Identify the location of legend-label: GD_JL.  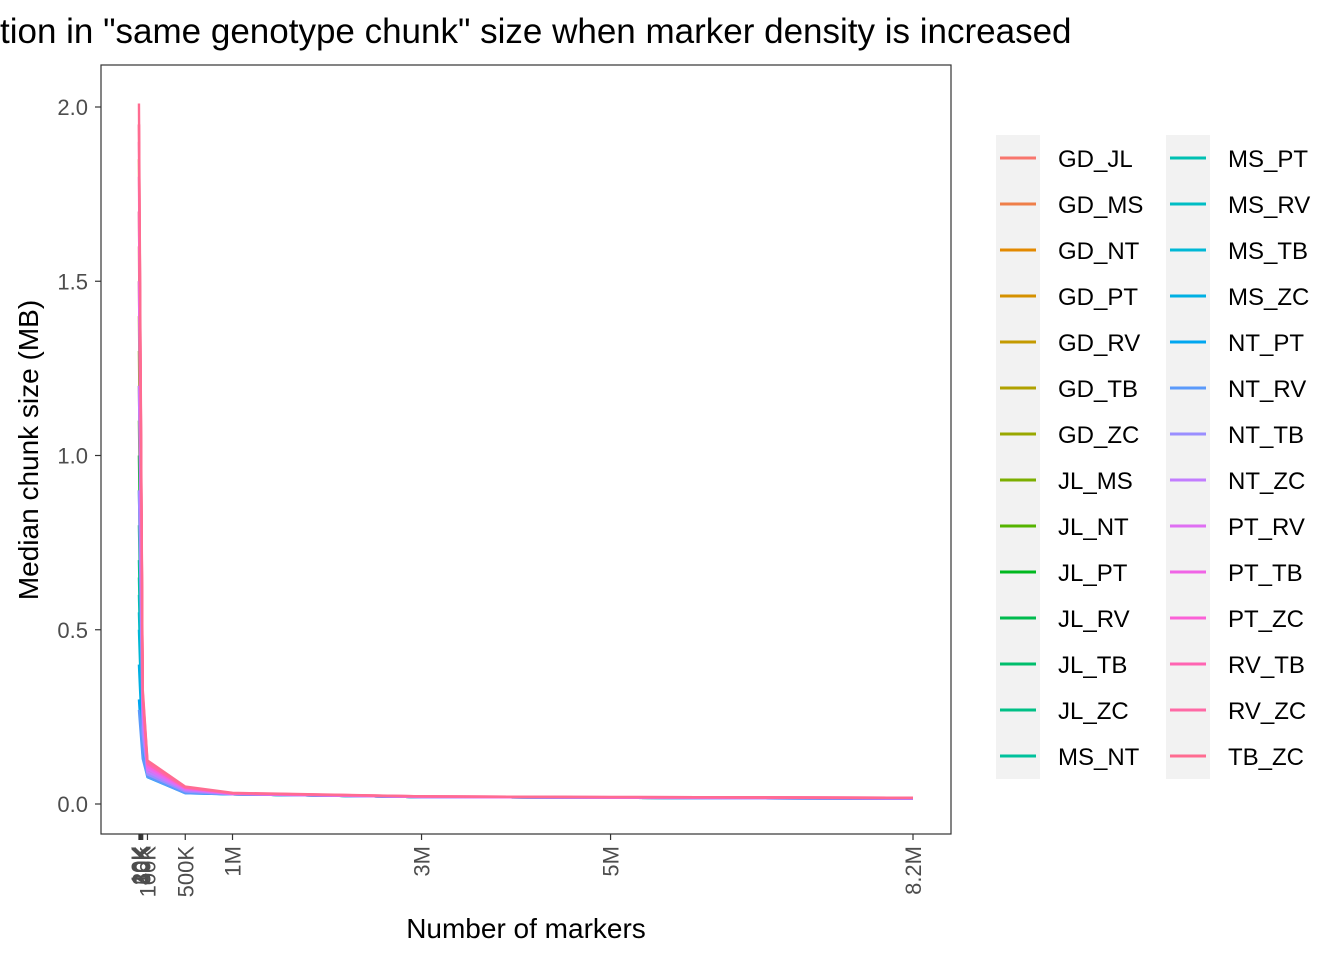
(1095, 159).